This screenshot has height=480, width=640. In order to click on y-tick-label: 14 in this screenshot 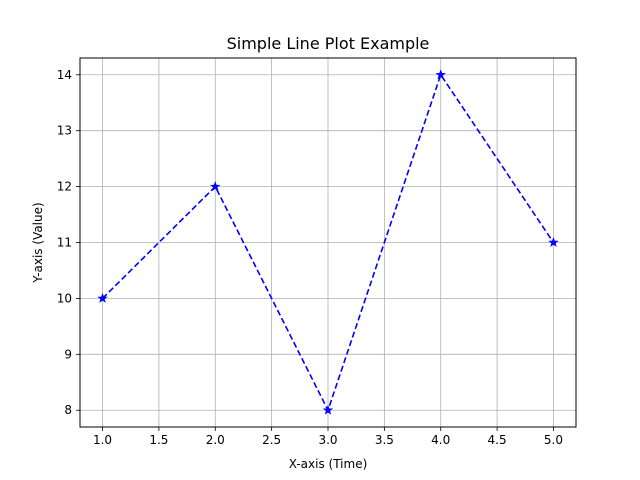, I will do `click(64, 75)`.